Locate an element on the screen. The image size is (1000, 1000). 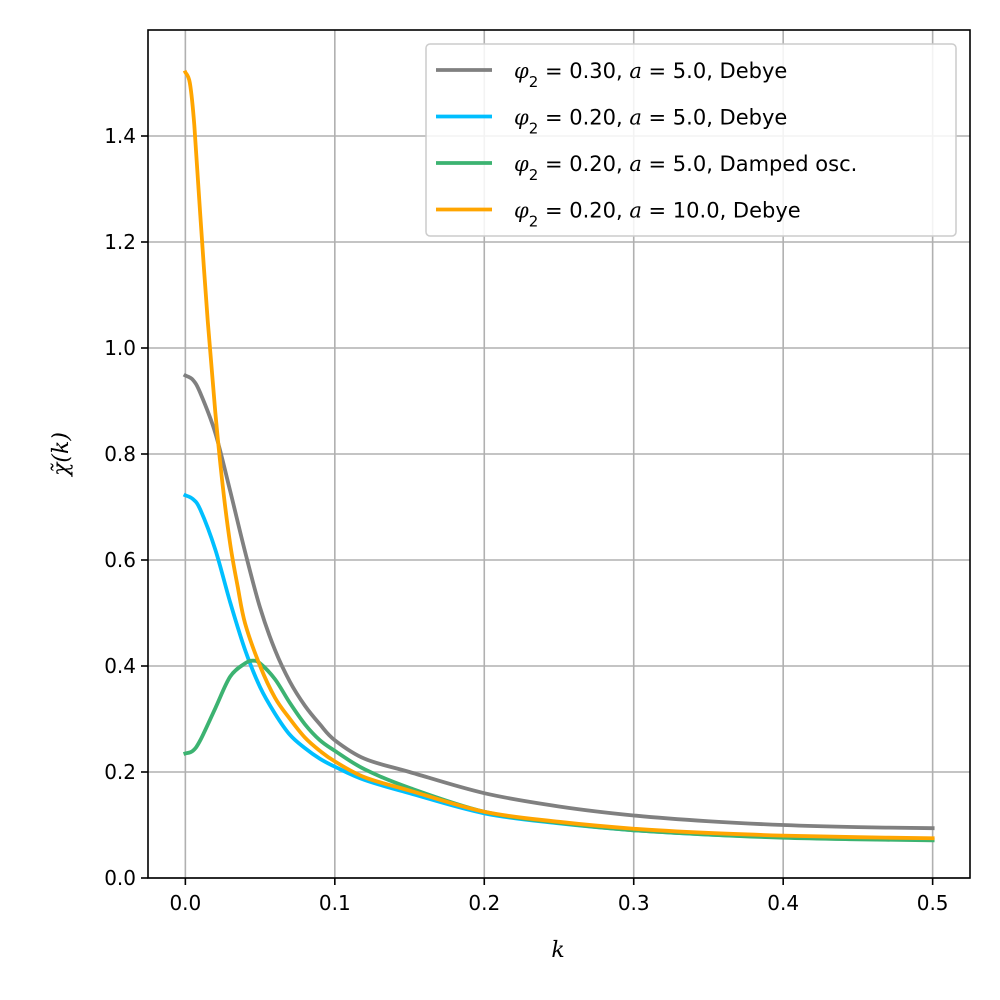
y-tick-label: 0.8 is located at coordinates (120, 454).